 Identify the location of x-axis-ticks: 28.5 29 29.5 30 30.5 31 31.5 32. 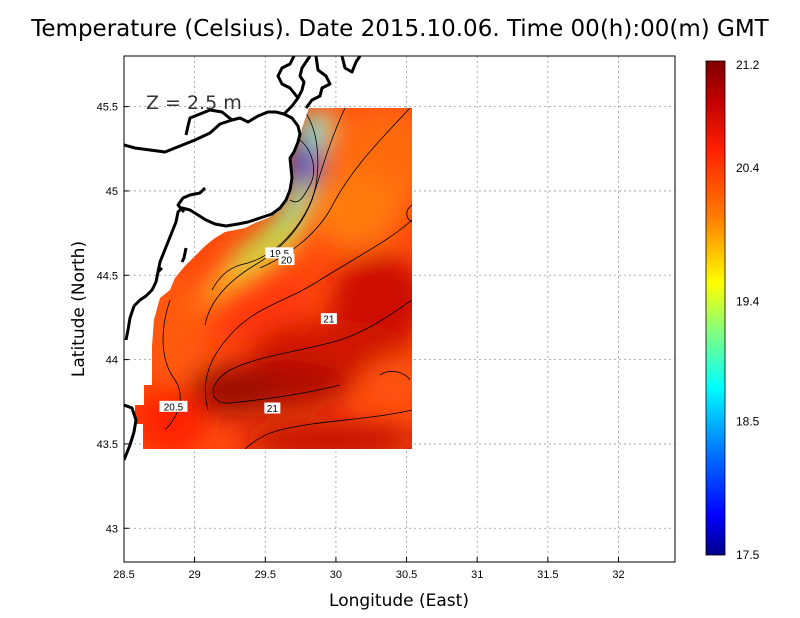
(369, 569).